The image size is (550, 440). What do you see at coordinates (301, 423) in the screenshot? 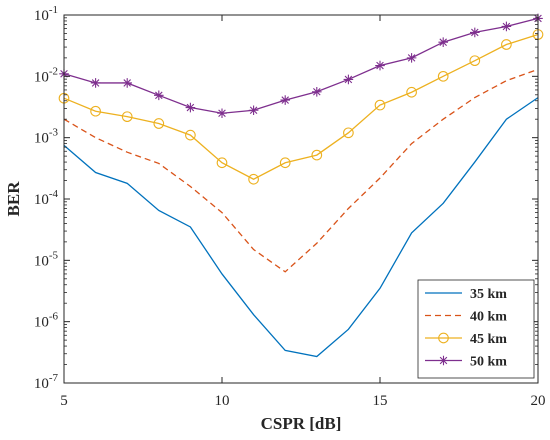
I see `x-axis-label: CSPR [dB]` at bounding box center [301, 423].